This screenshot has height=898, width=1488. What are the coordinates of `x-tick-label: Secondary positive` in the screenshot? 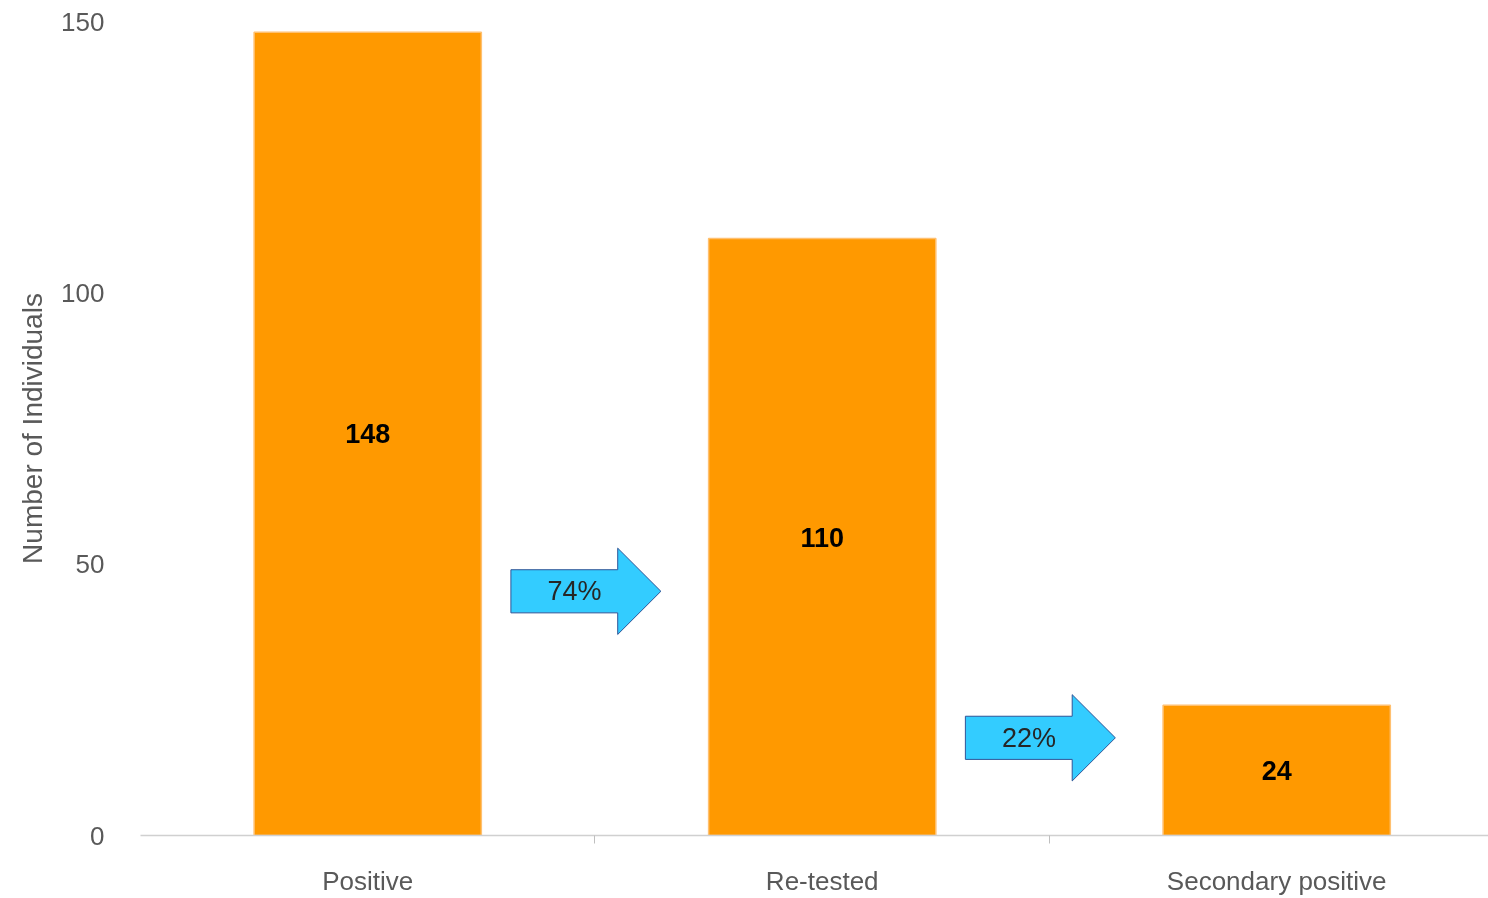 It's located at (1276, 880).